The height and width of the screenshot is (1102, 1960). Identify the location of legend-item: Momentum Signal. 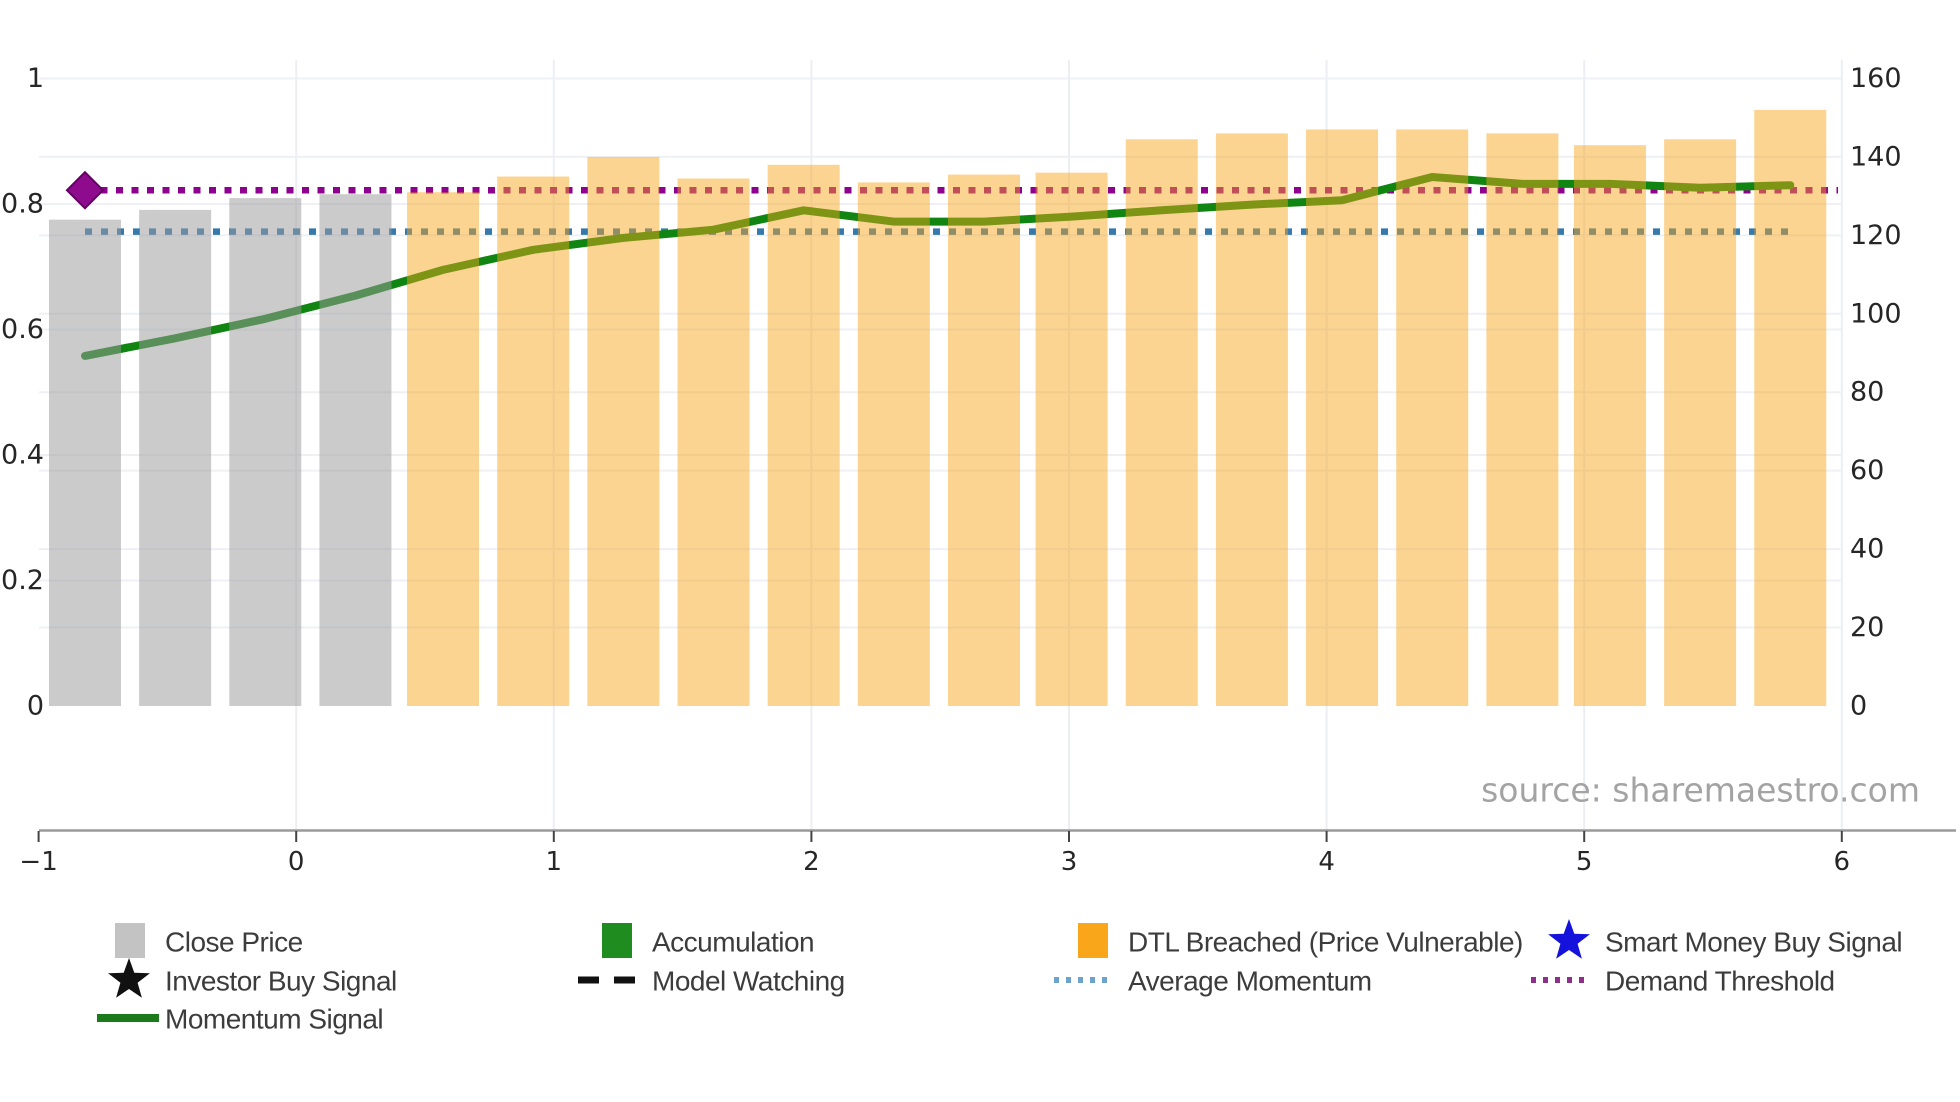
(240, 1019).